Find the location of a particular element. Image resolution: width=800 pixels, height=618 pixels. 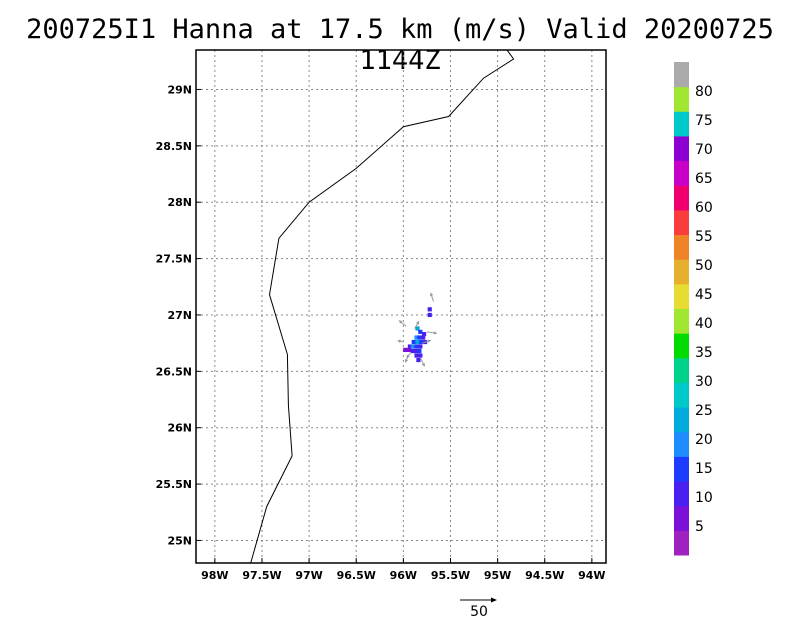

lat-tick-label: 25N is located at coordinates (179, 540).